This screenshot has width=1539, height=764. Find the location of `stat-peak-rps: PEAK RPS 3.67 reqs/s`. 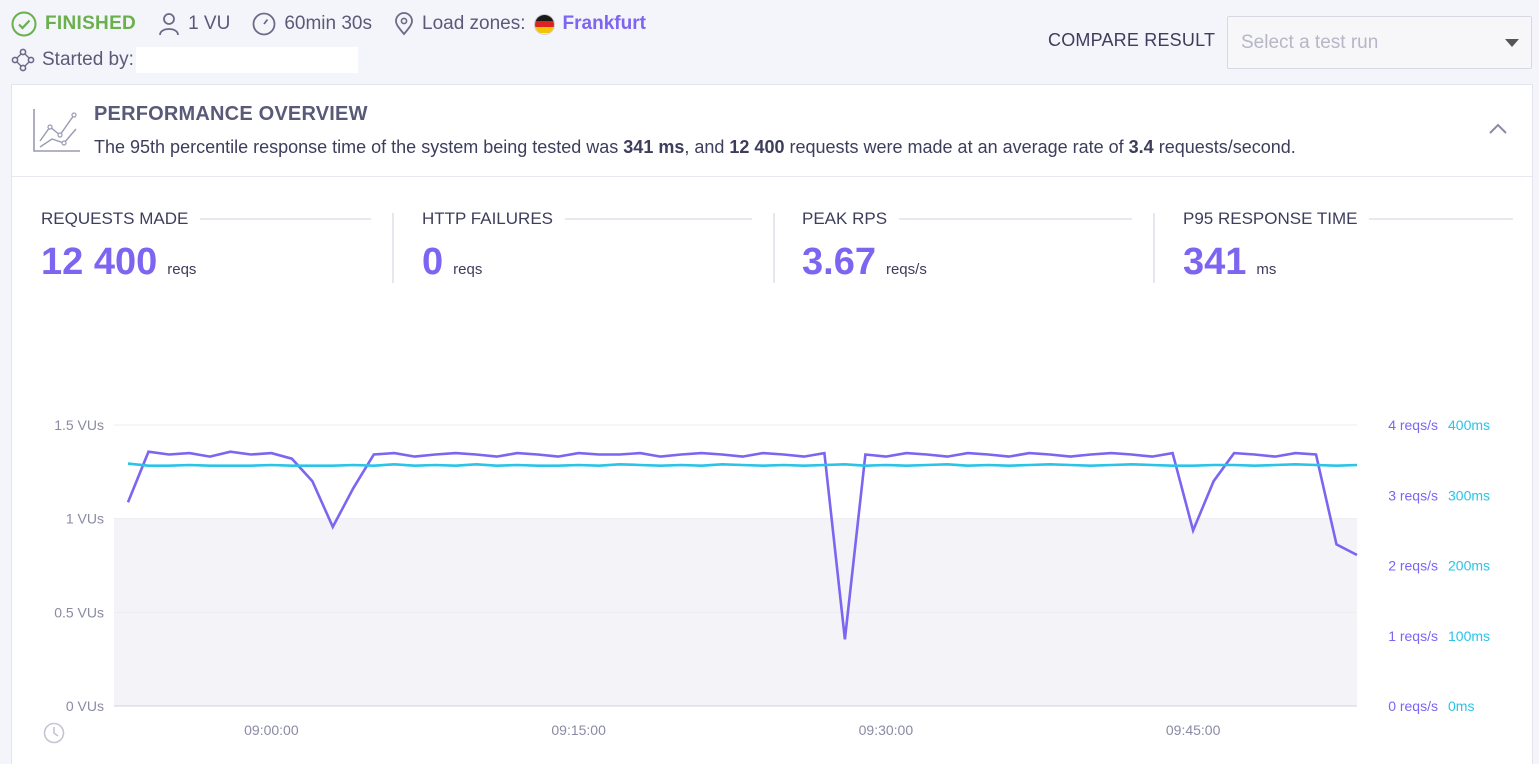

stat-peak-rps: PEAK RPS 3.67 reqs/s is located at coordinates (967, 246).